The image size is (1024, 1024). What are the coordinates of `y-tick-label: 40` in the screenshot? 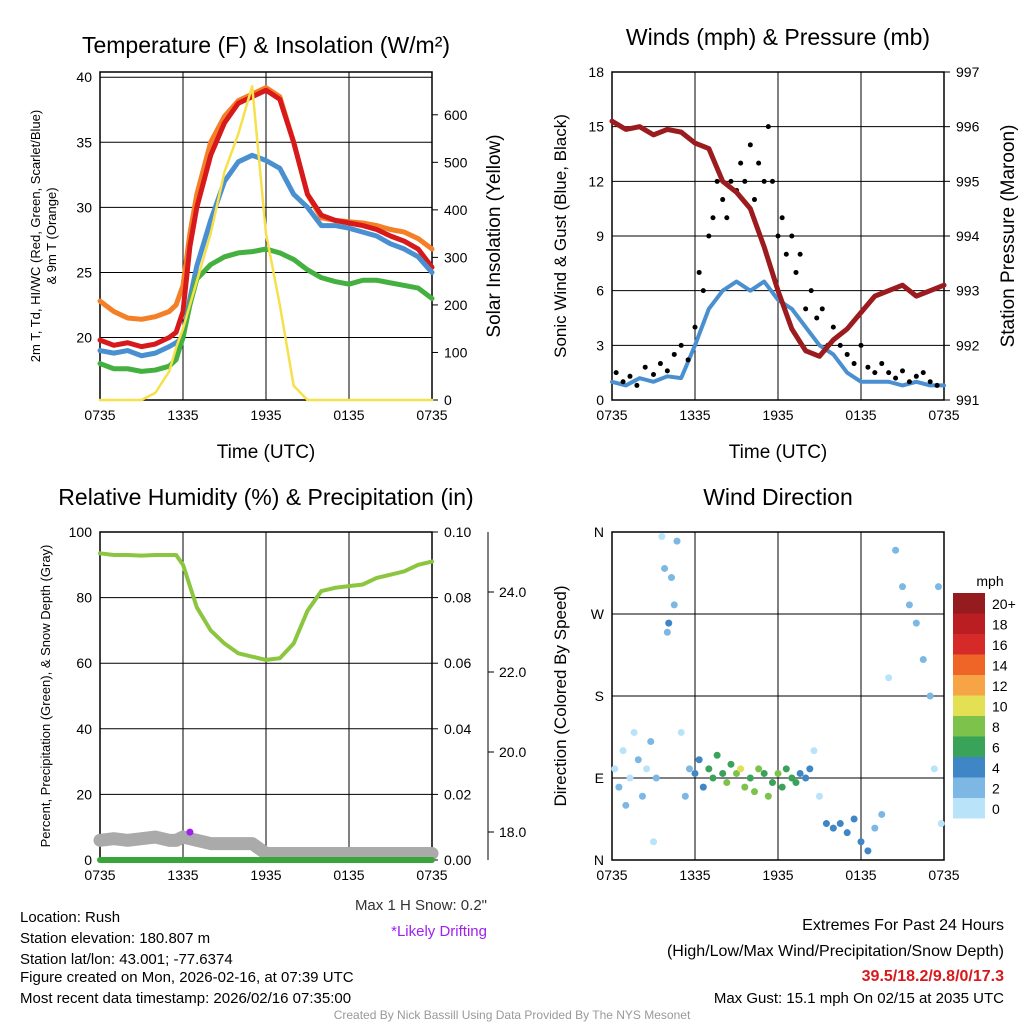 It's located at (84, 729).